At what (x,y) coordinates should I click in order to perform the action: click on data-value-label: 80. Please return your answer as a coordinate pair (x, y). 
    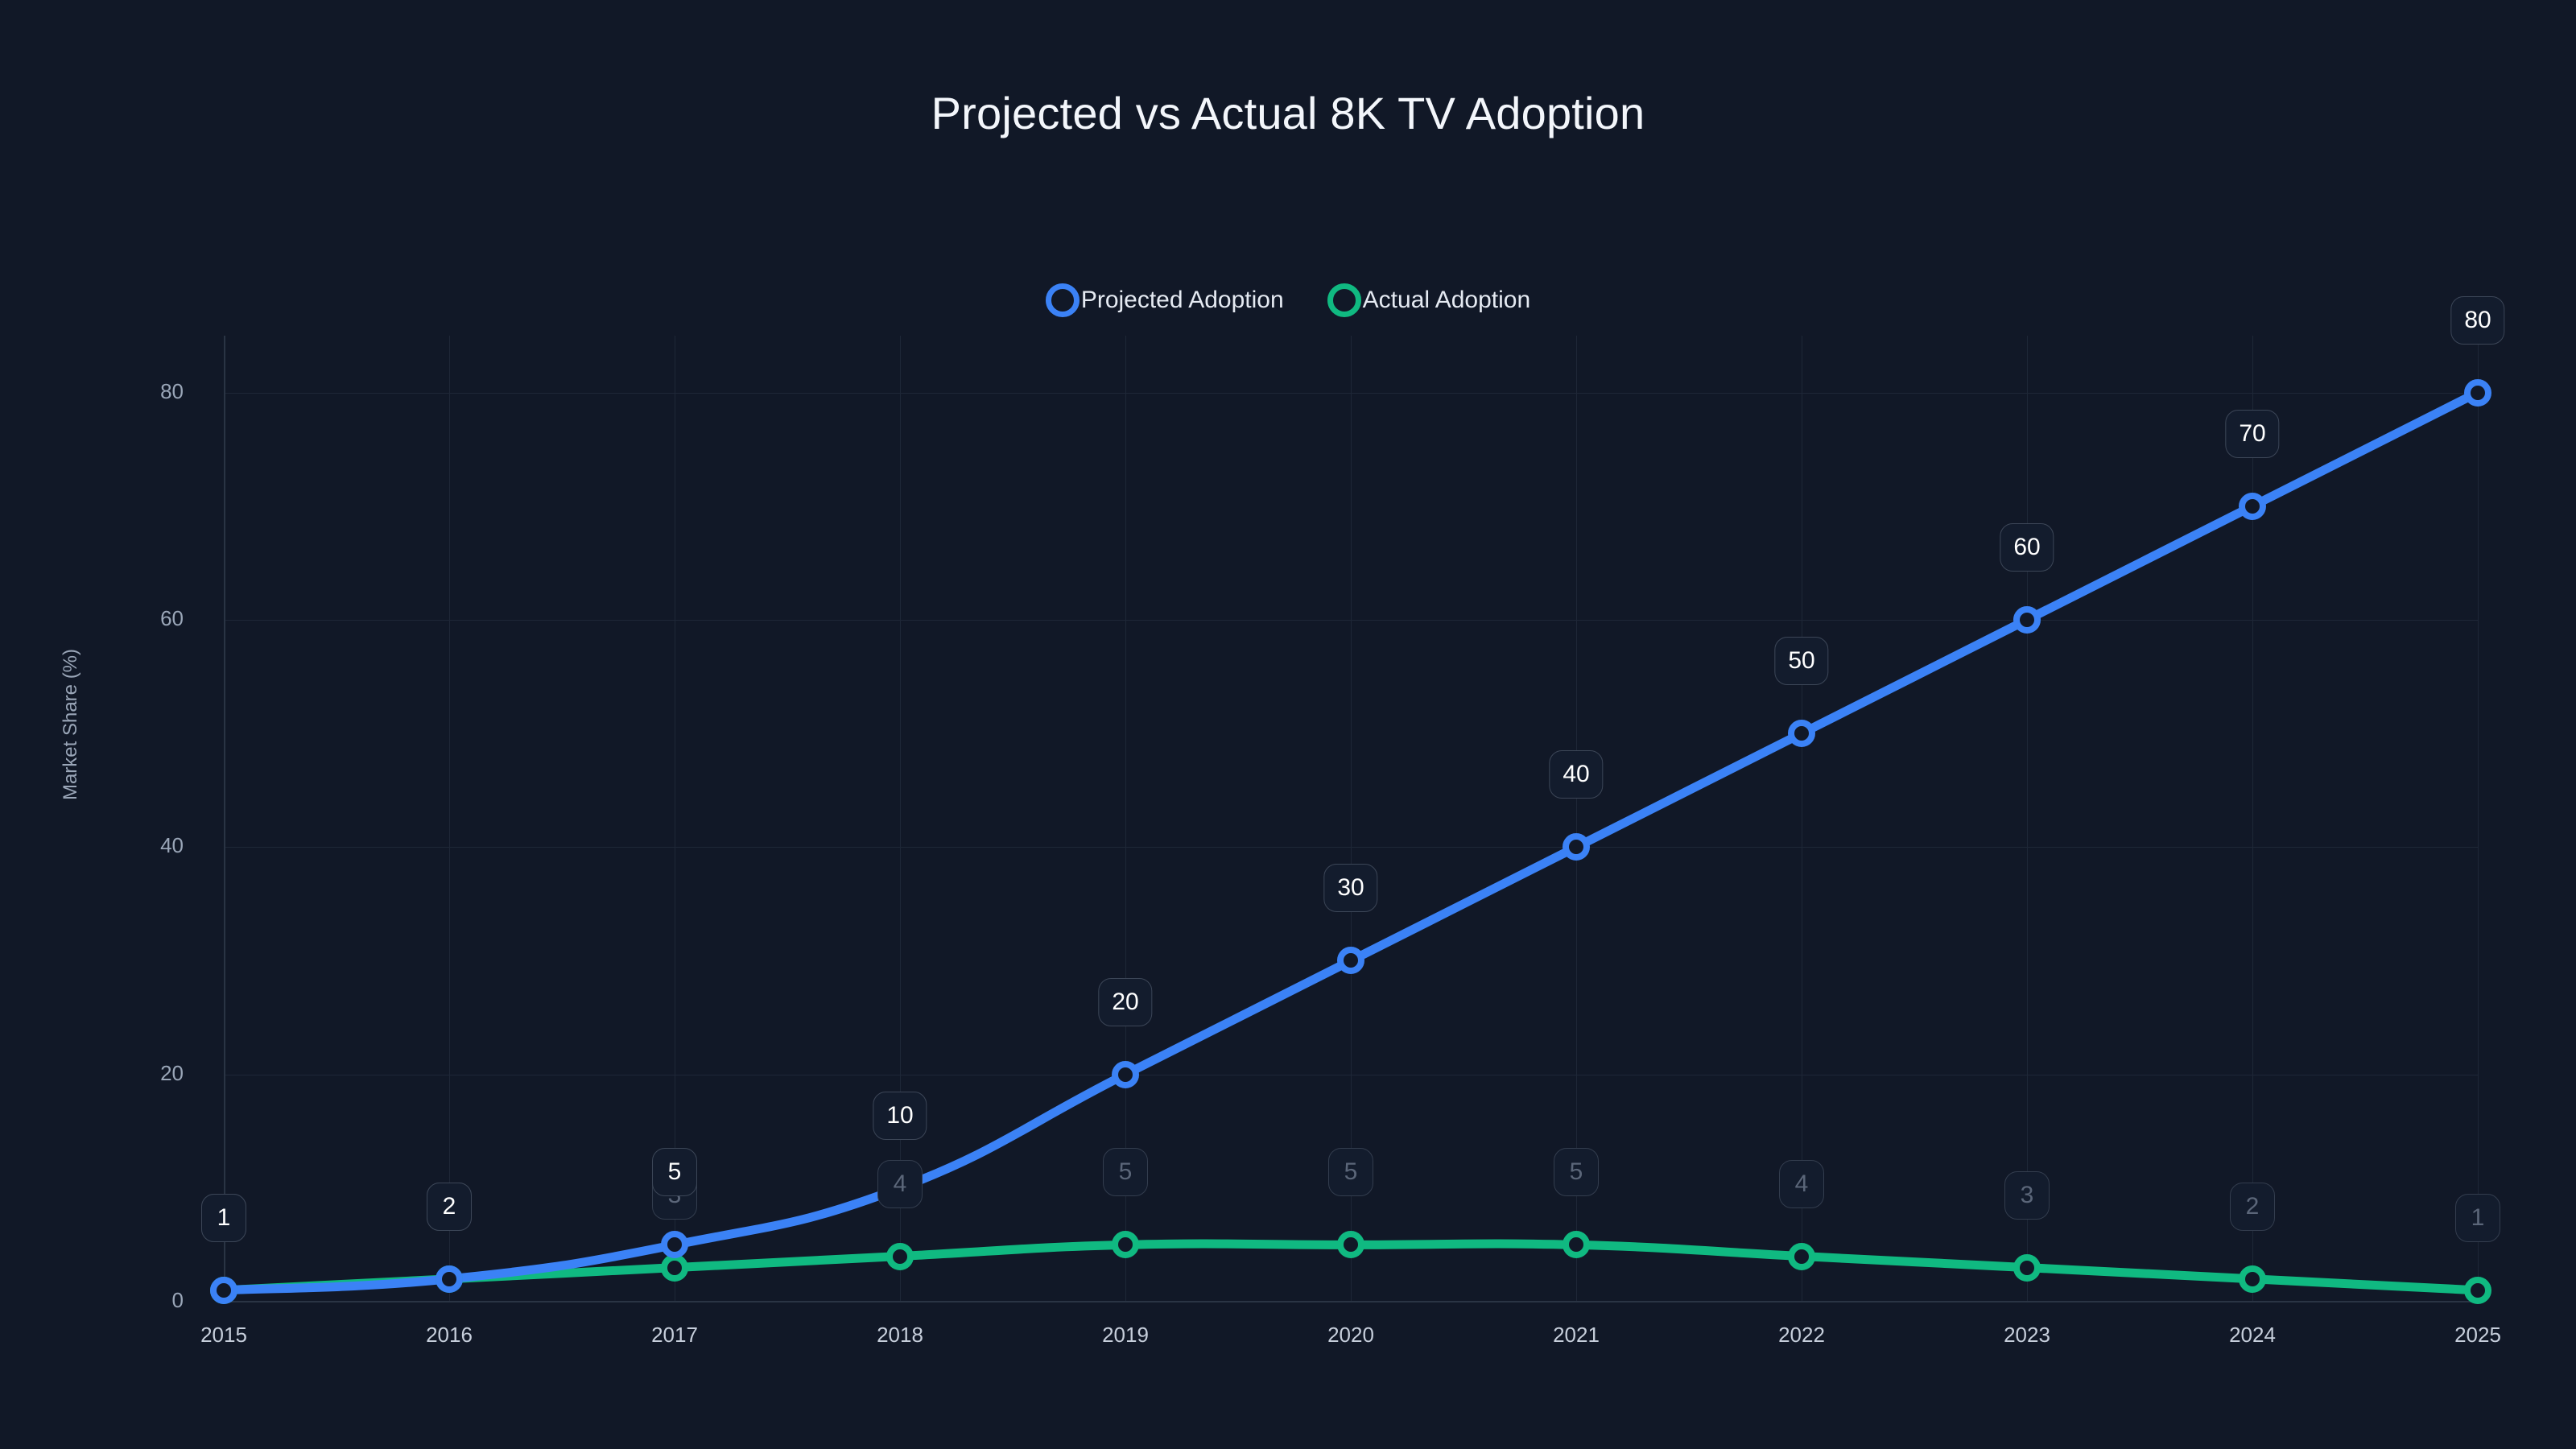
    Looking at the image, I should click on (2477, 320).